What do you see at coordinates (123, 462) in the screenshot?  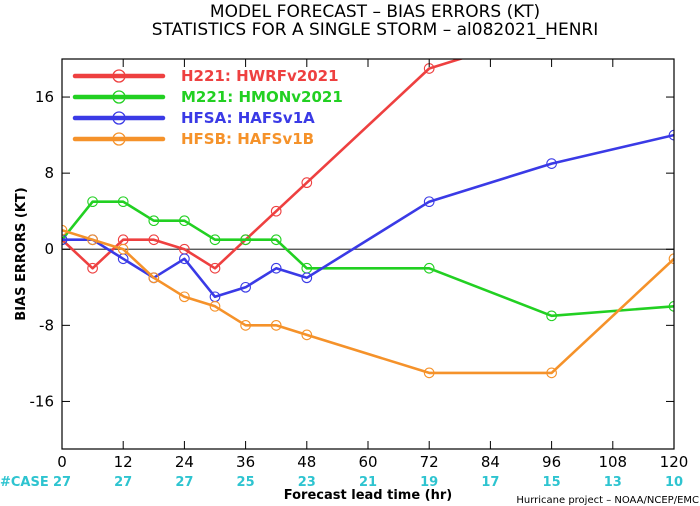 I see `x-tick-label: 12` at bounding box center [123, 462].